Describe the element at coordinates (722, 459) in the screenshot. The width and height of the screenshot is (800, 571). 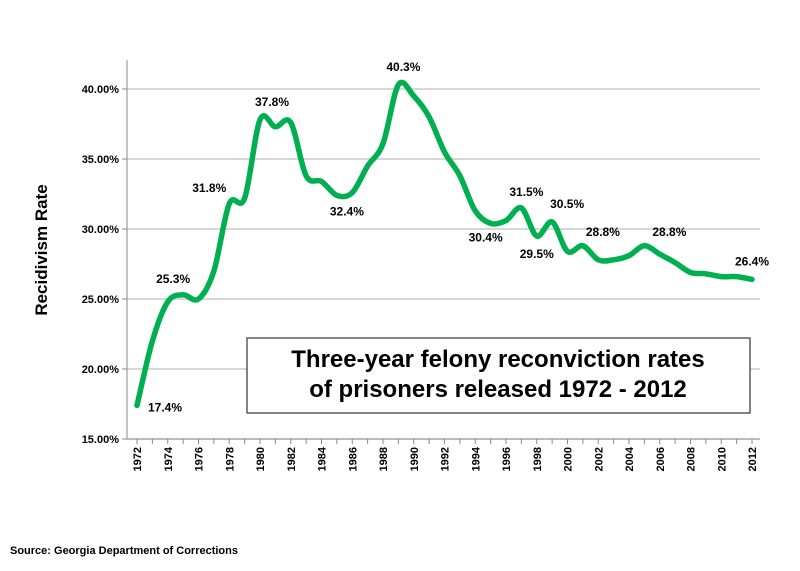
I see `x-tick-label: 2010` at that location.